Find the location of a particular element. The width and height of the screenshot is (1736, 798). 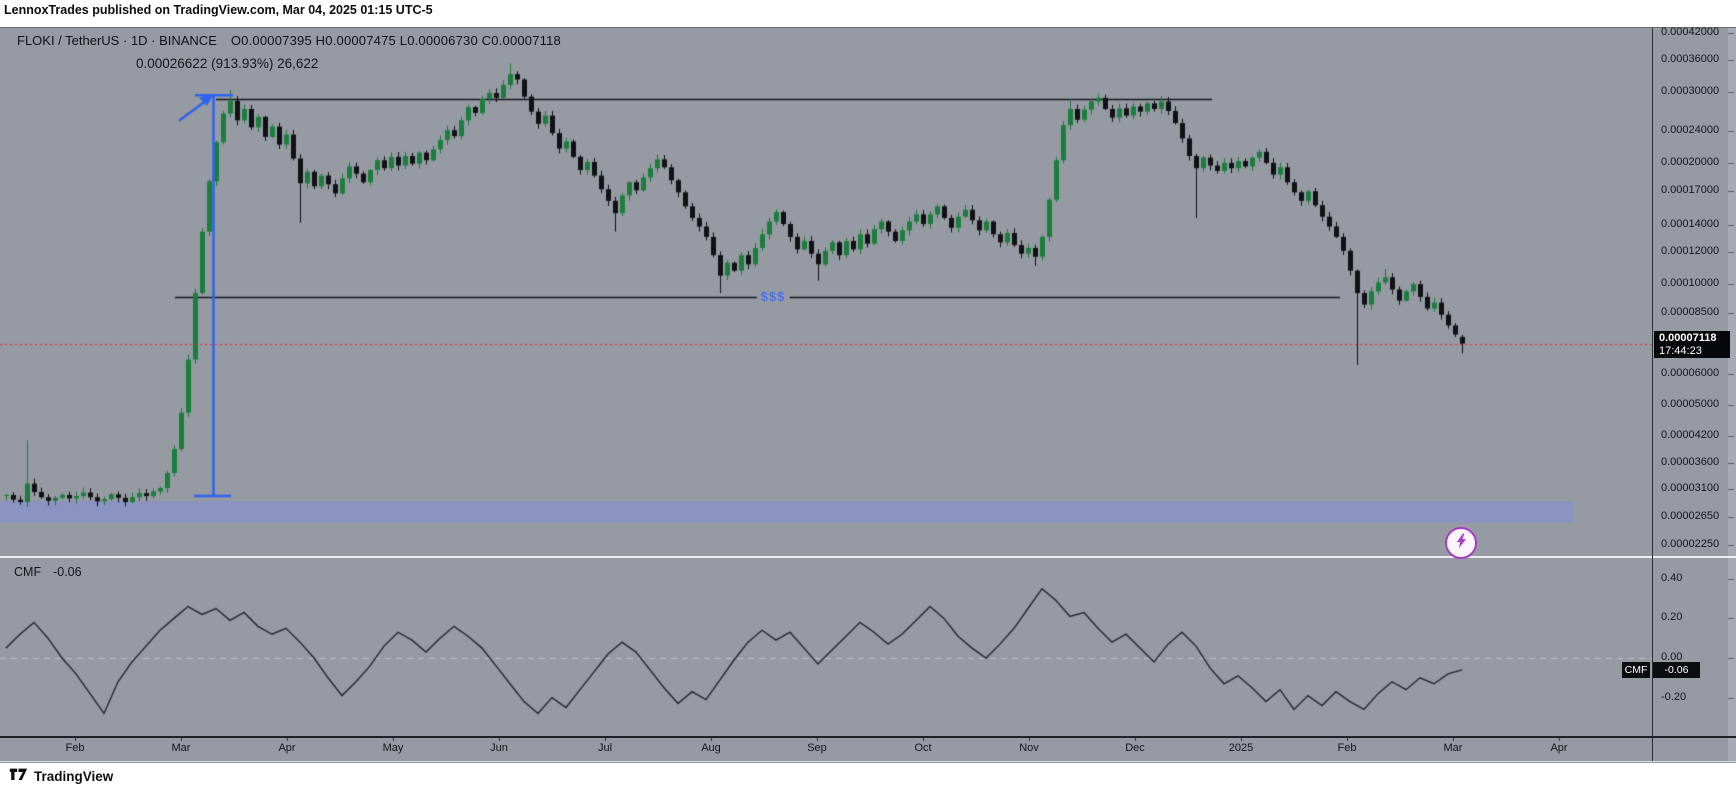

month-label: Nov is located at coordinates (1029, 748).